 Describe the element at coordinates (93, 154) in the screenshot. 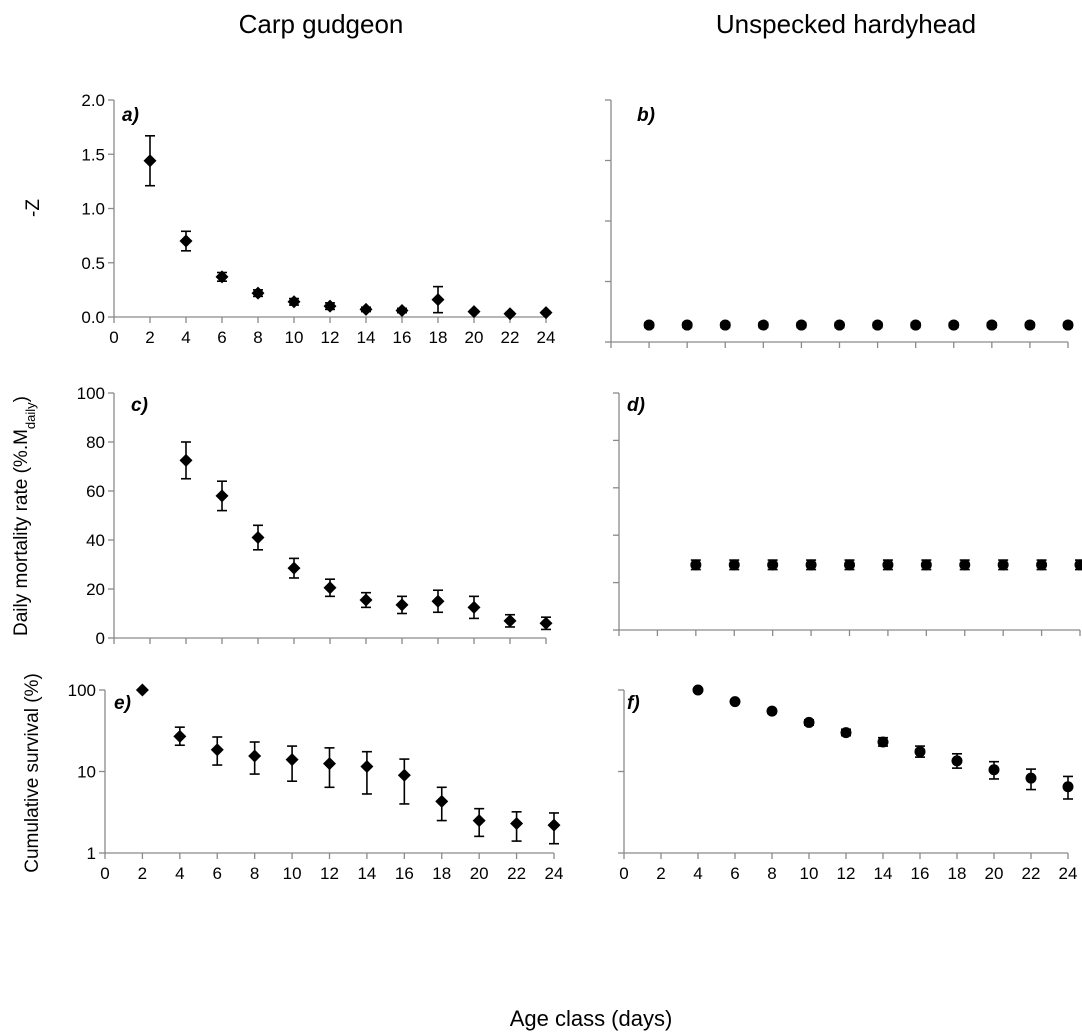

I see `y-tick-label: 1.5` at that location.